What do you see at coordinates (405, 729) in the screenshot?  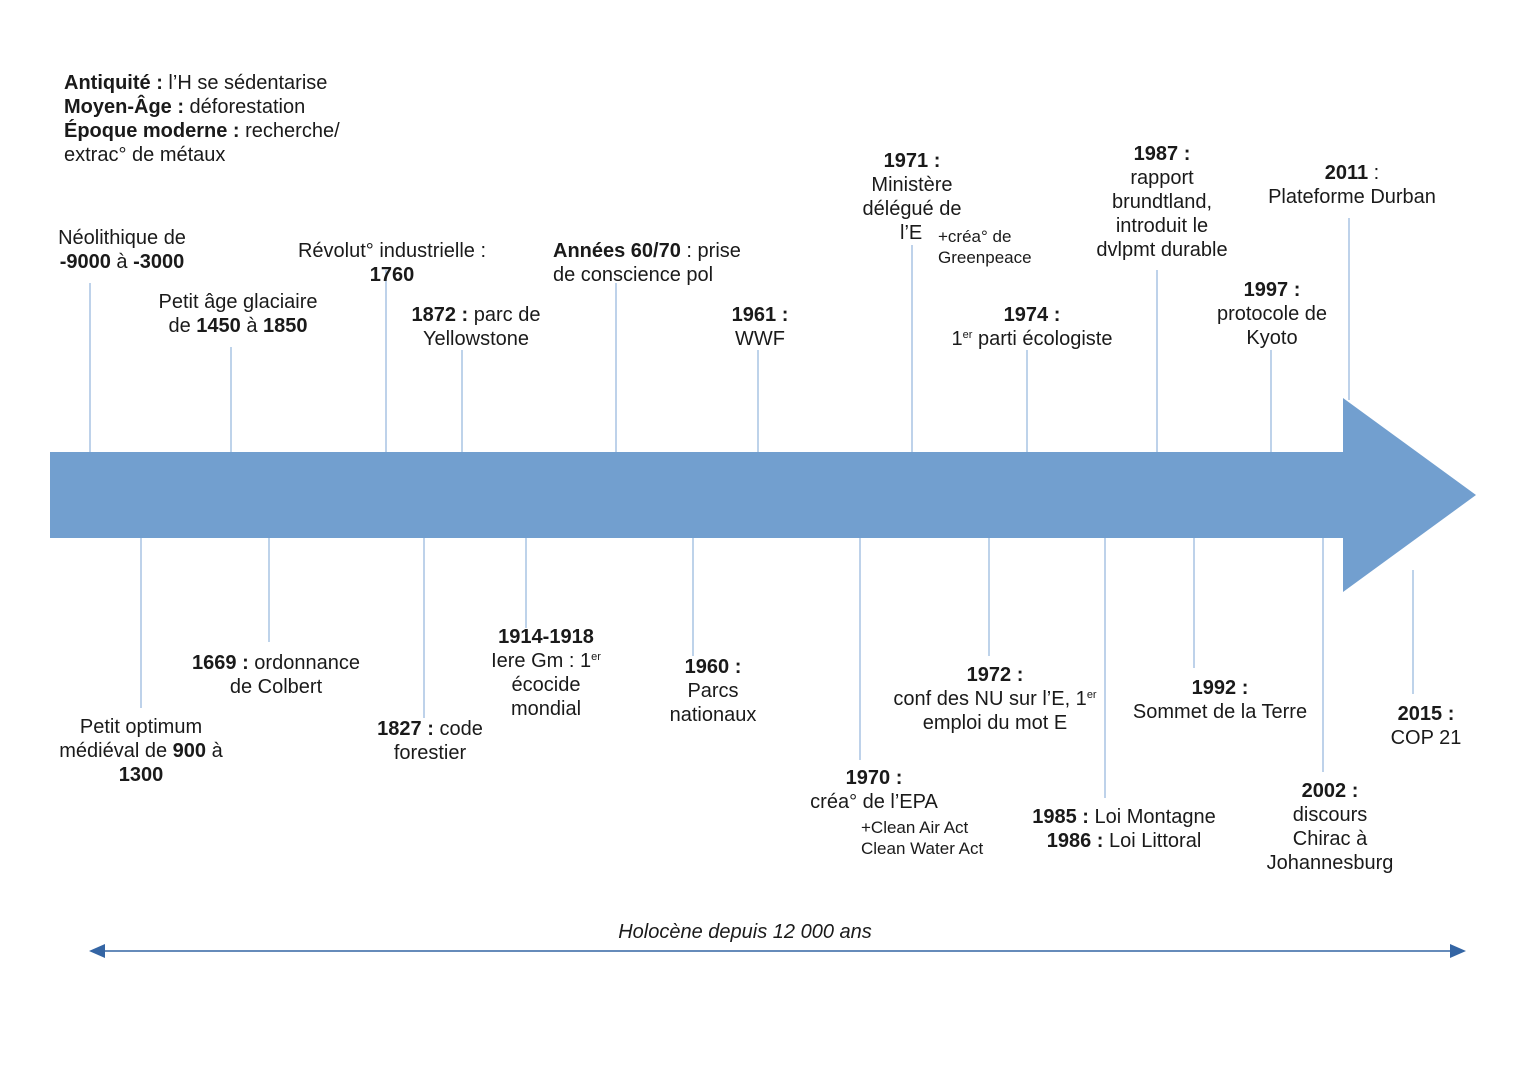 I see `forestier-year: 1827 :` at bounding box center [405, 729].